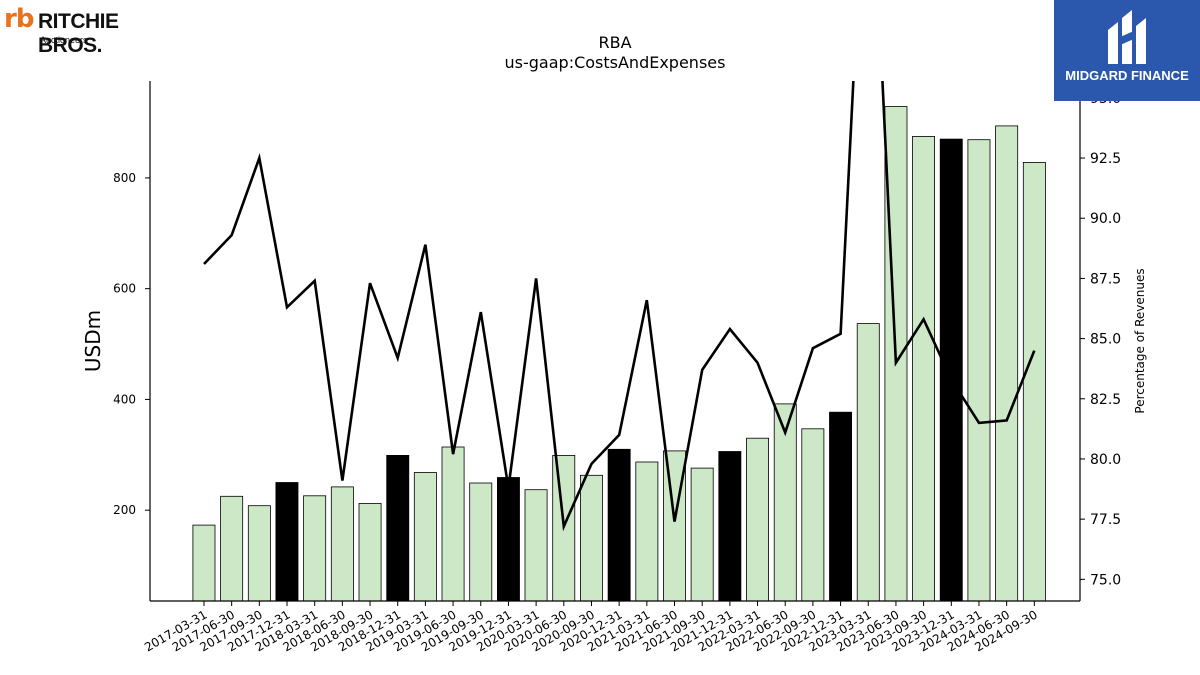 The height and width of the screenshot is (675, 1200). I want to click on midgard-finance-name: MIDGARD FINANCE, so click(1127, 75).